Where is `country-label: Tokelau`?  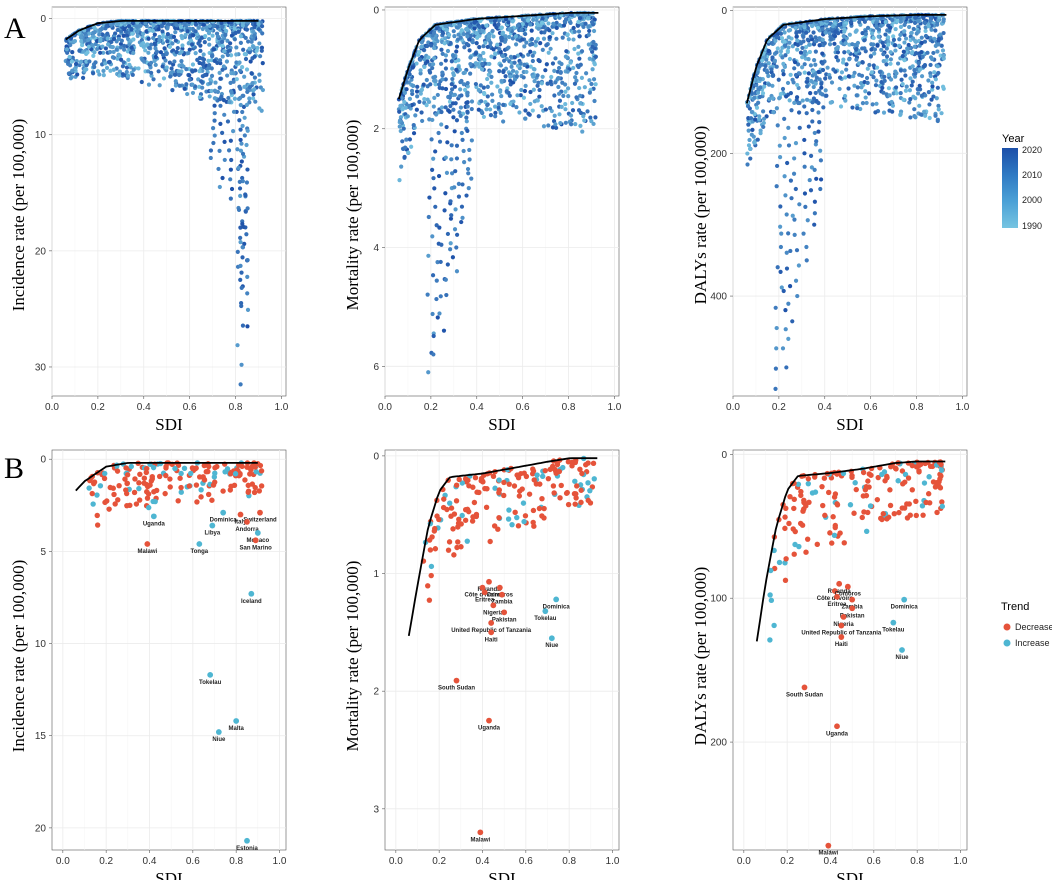 country-label: Tokelau is located at coordinates (893, 631).